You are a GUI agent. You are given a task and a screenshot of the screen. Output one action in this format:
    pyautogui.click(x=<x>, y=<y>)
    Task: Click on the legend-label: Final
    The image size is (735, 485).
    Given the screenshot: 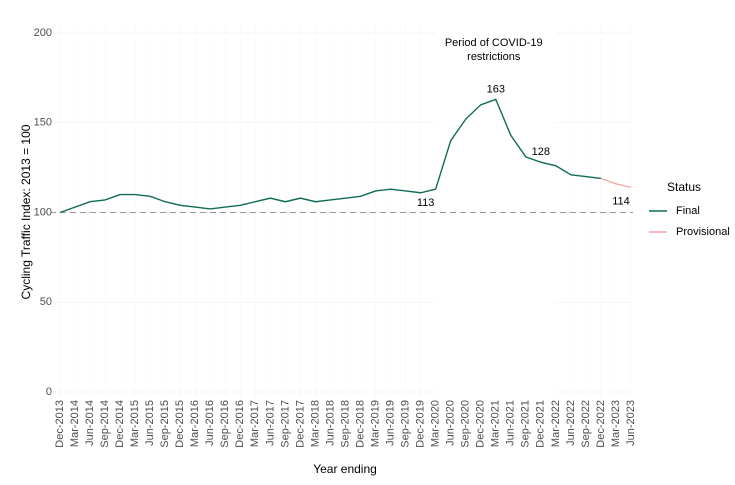 What is the action you would take?
    pyautogui.click(x=688, y=211)
    